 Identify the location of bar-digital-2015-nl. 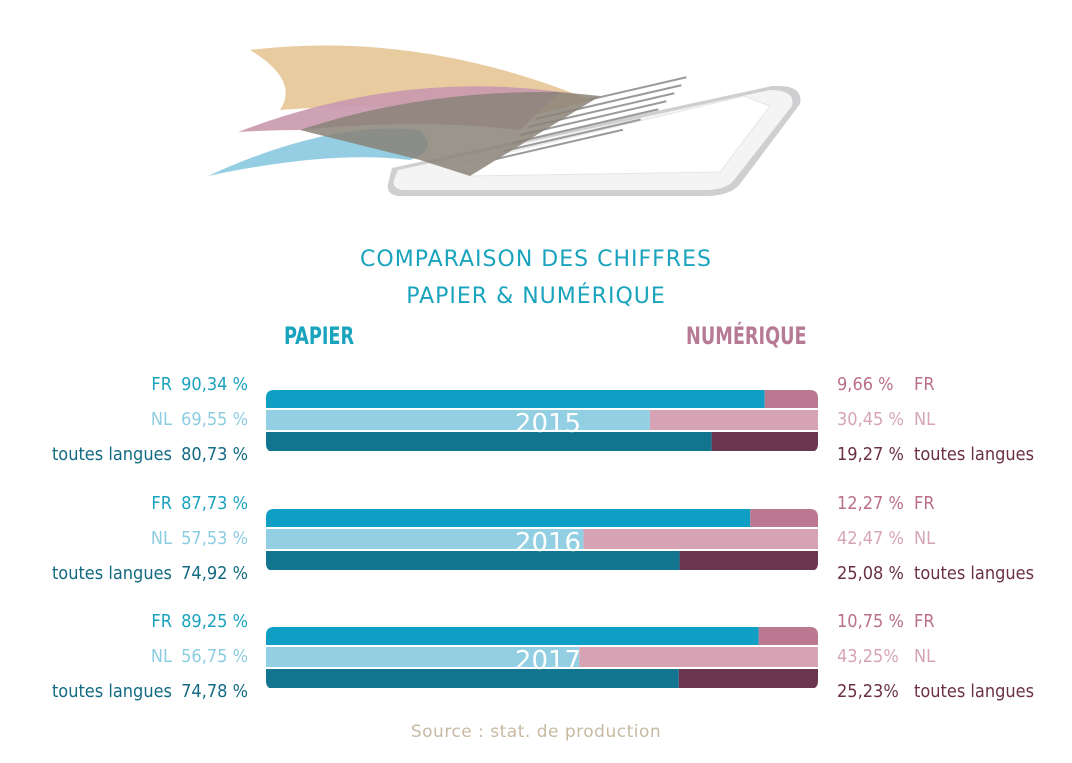
(733, 420).